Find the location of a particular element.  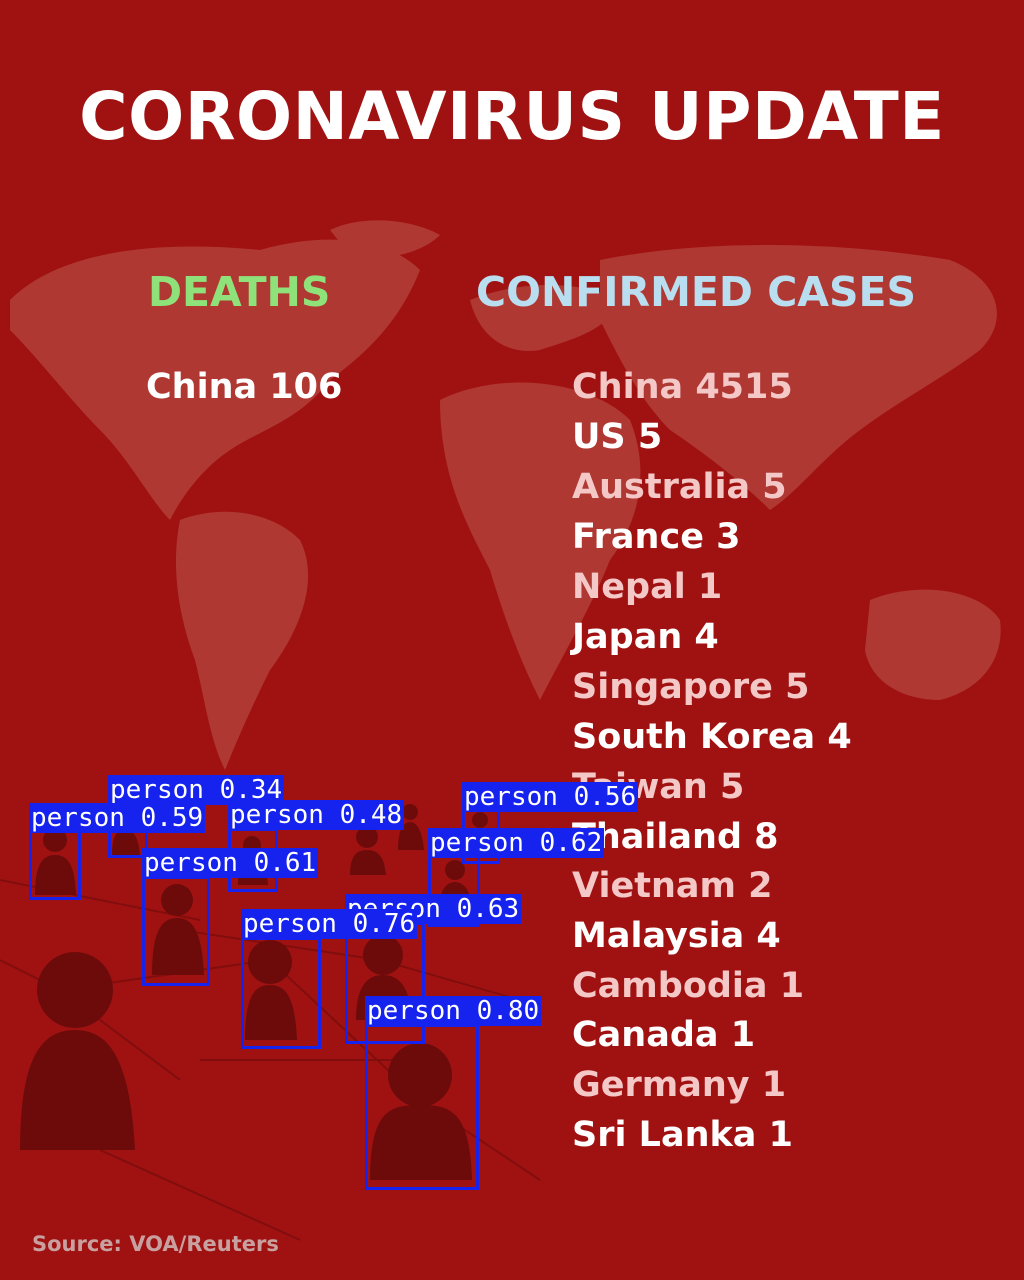

cases-entry: Sri Lanka 1 is located at coordinates (682, 1135).